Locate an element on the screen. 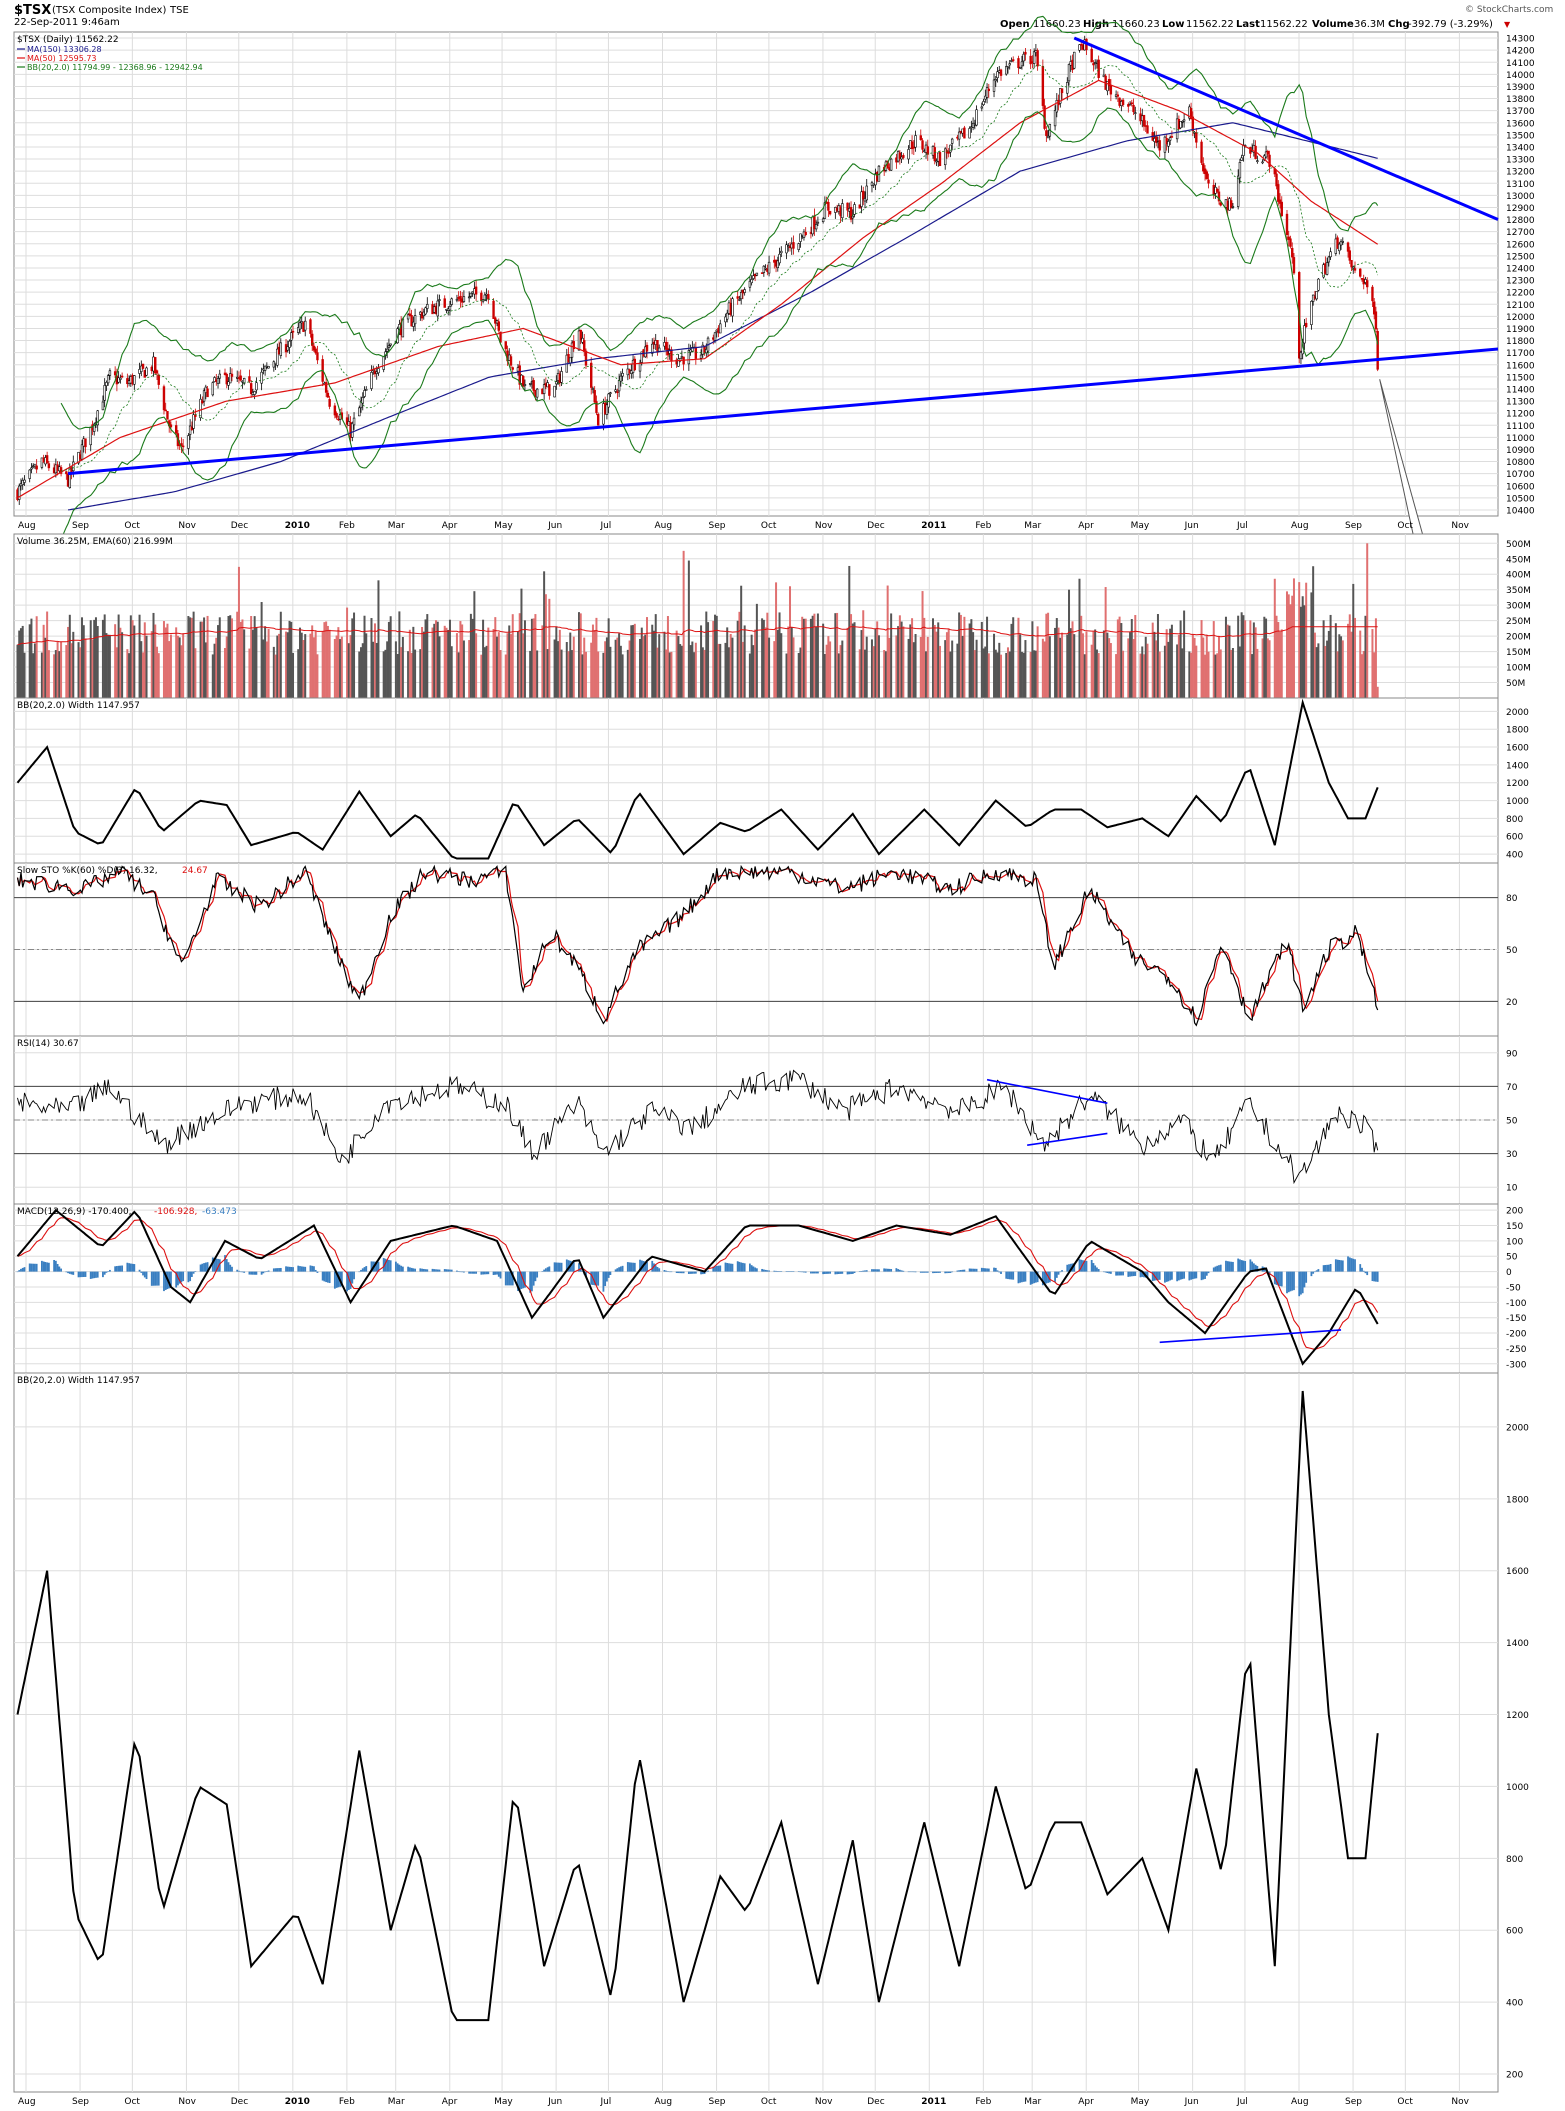 The width and height of the screenshot is (1565, 2111). stochastic-d-value: 24.67 is located at coordinates (195, 871).